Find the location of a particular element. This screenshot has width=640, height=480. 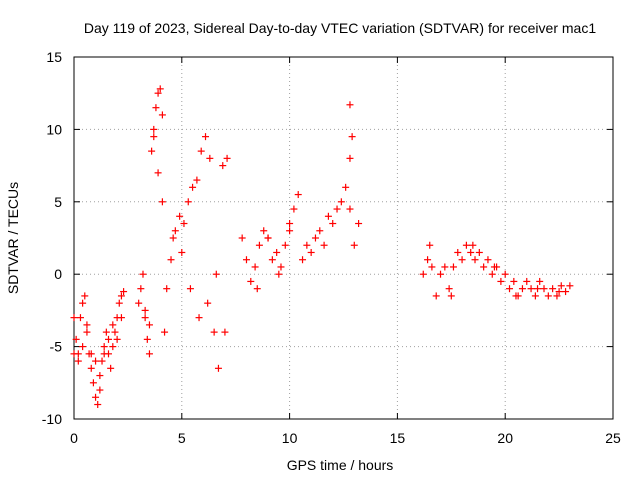

y-tick-label: 10 is located at coordinates (54, 129).